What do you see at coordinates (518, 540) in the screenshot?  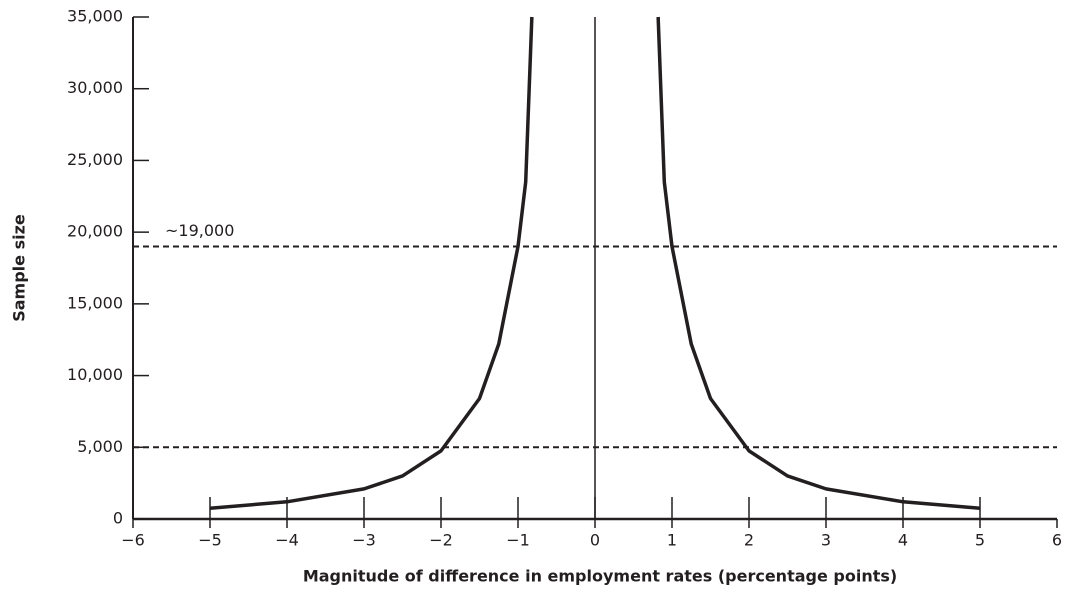 I see `x-tick-label: −1` at bounding box center [518, 540].